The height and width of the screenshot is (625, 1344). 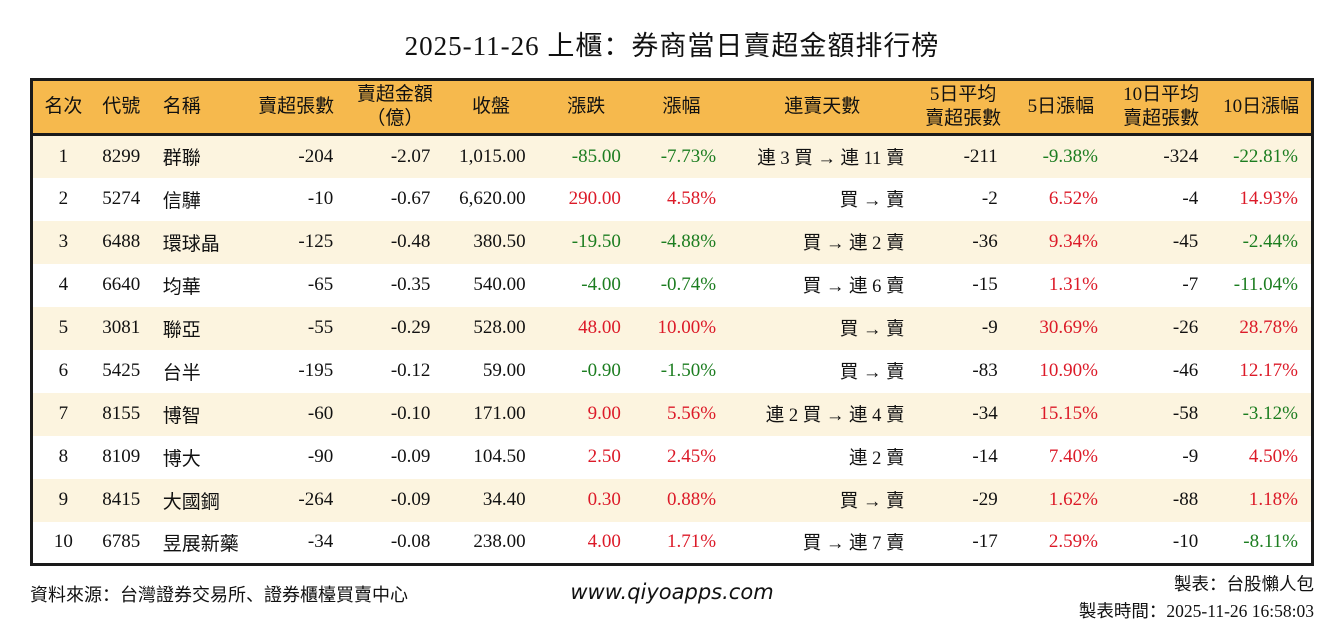 I want to click on change-pct-cell: 4.58%, so click(x=692, y=198).